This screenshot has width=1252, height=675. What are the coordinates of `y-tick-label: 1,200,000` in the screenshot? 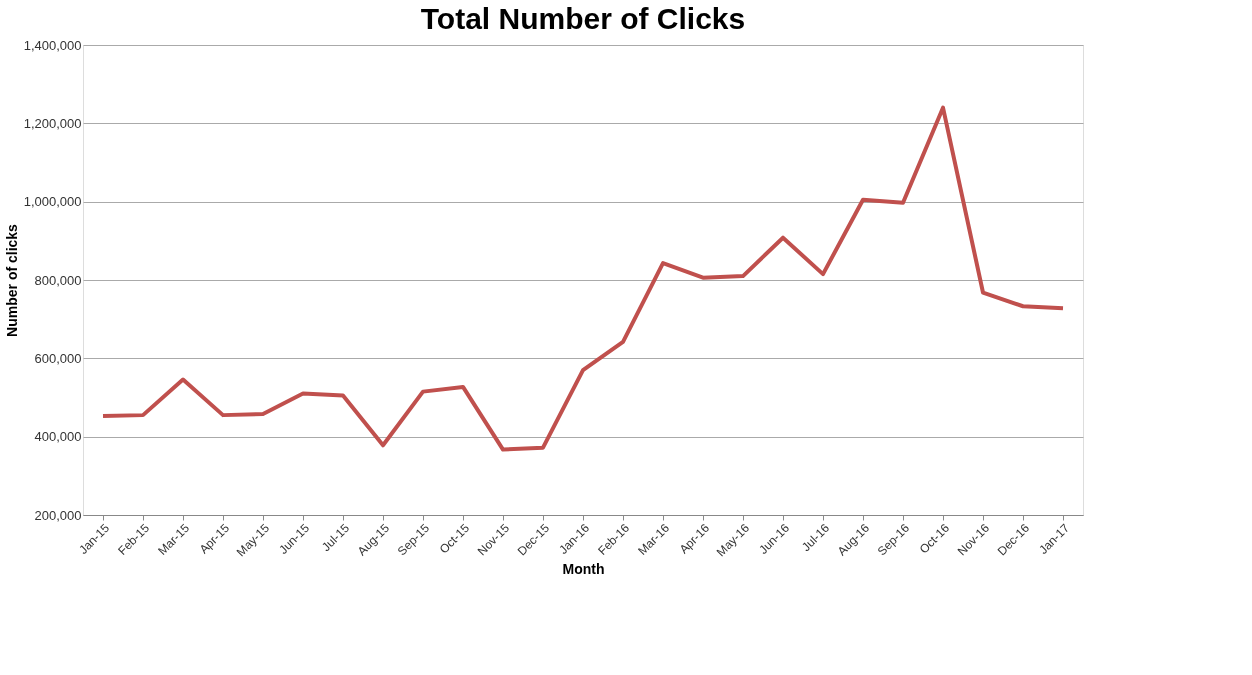 It's located at (52, 123).